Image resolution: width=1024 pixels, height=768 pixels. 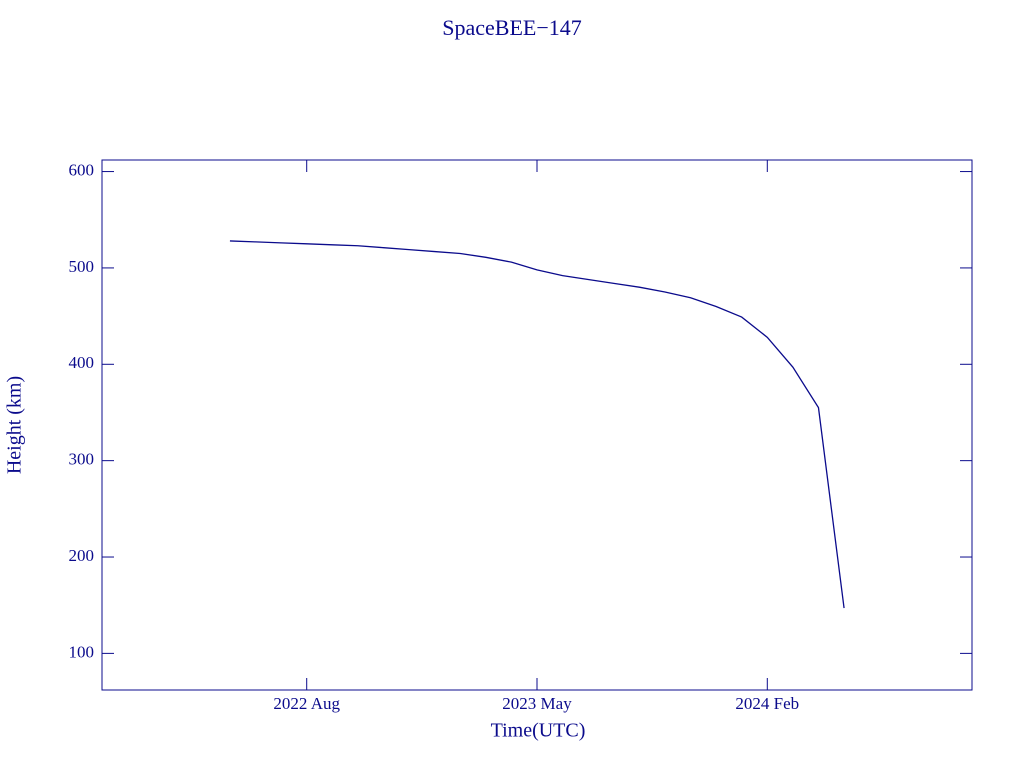 I want to click on y-tick-label: 300, so click(x=82, y=459).